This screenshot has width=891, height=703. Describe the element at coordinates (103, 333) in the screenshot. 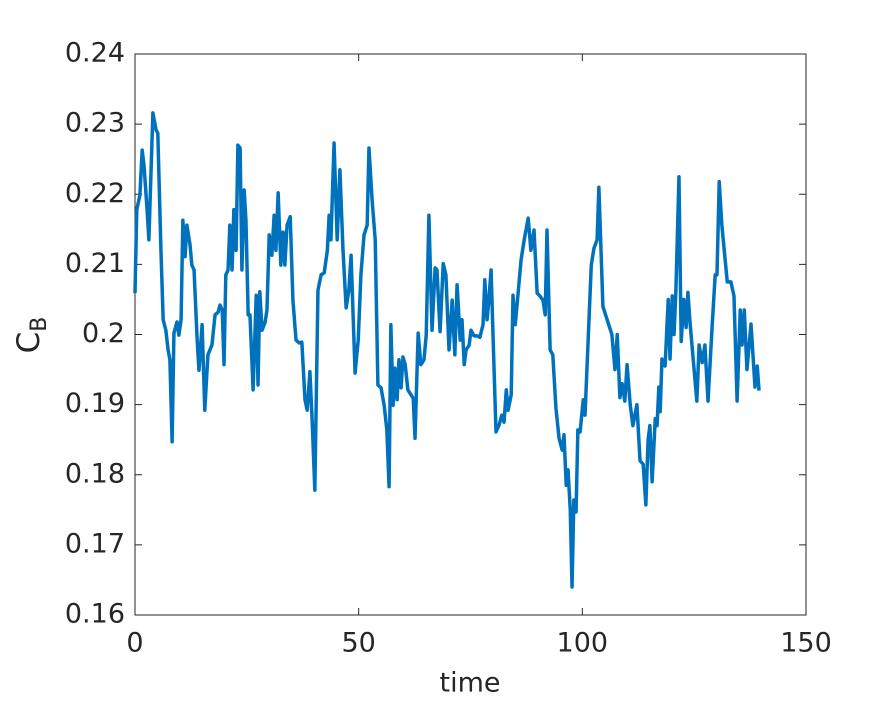

I see `y-tick-label: 0.2` at that location.